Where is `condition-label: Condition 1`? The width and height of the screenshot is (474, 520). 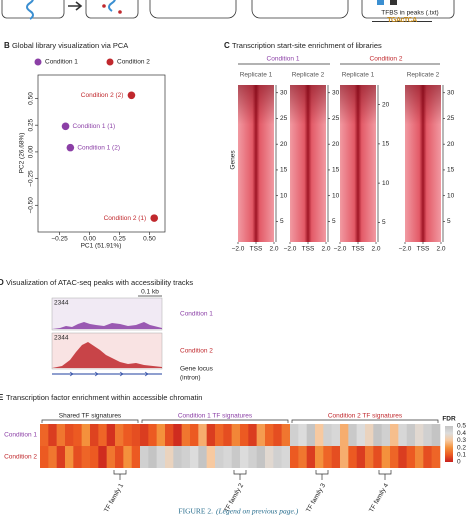 condition-label: Condition 1 is located at coordinates (283, 59).